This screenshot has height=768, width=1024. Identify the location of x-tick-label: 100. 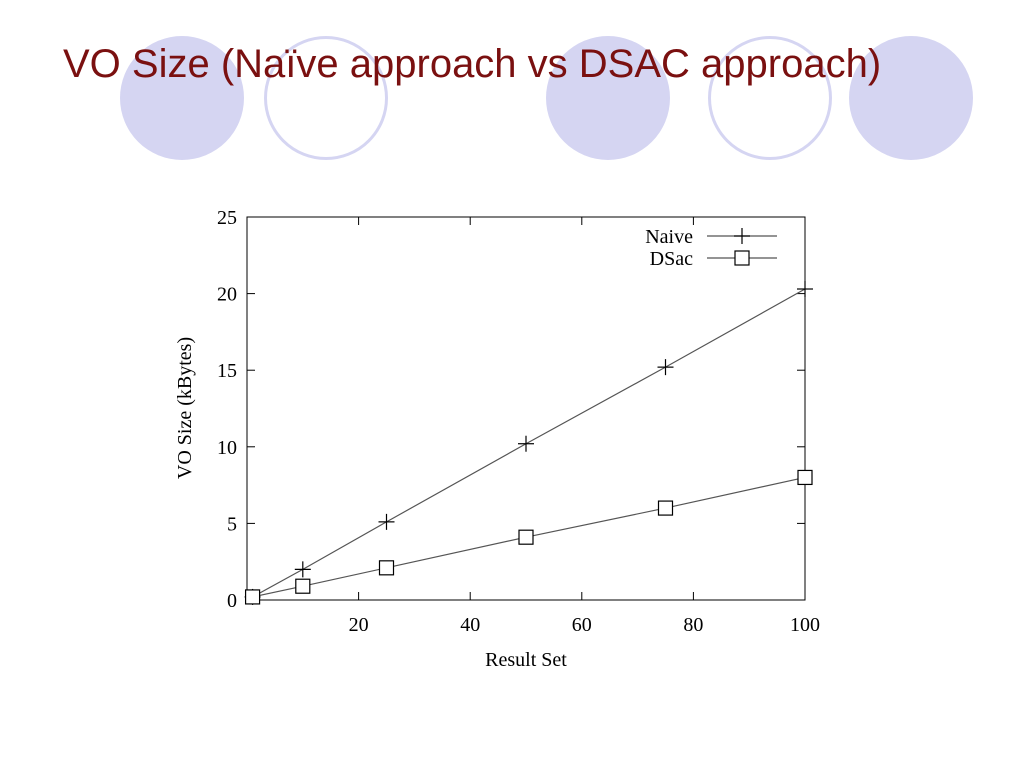
(805, 625).